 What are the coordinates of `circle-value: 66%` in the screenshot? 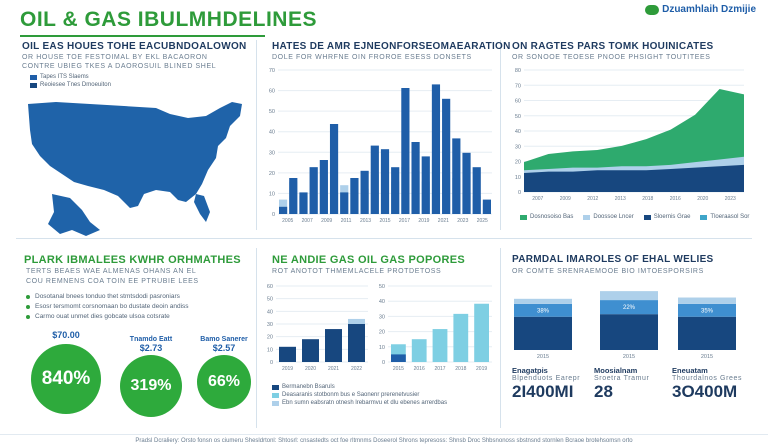 It's located at (224, 382).